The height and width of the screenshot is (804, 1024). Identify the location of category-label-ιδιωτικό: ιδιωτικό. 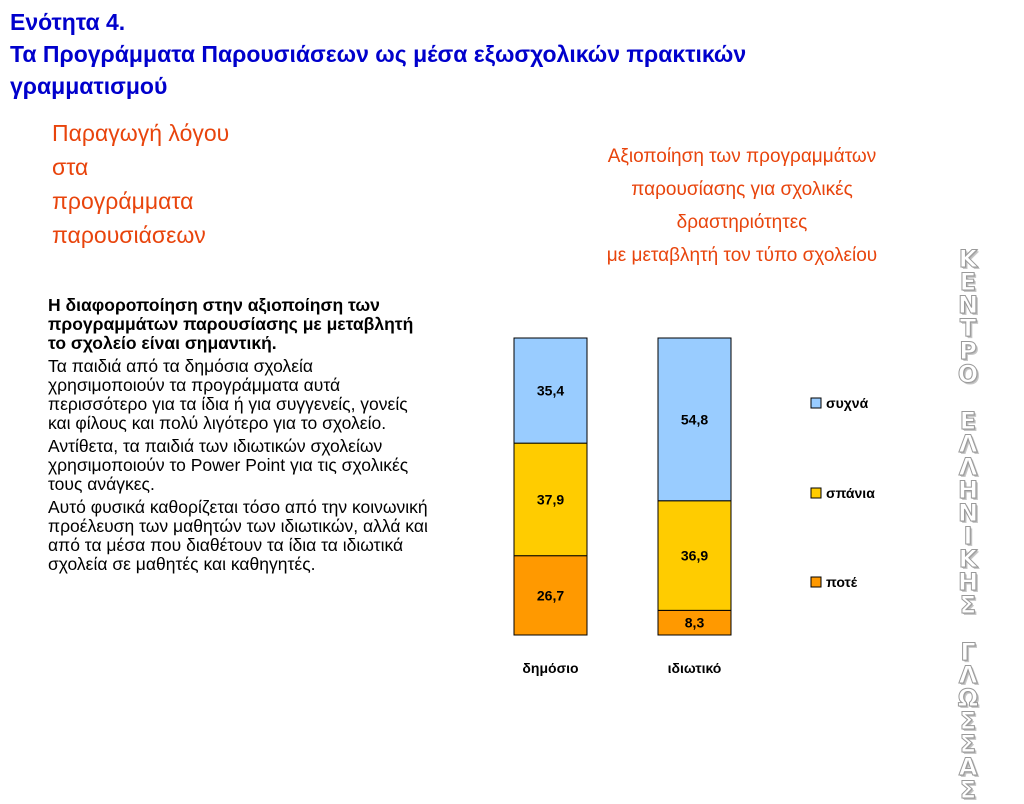
(695, 668).